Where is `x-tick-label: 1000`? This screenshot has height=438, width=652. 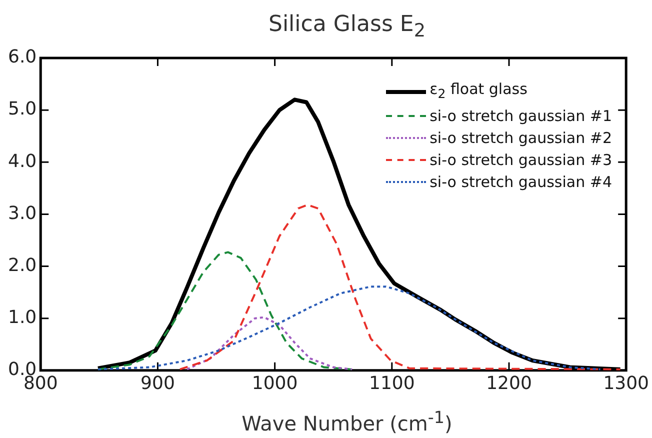 x-tick-label: 1000 is located at coordinates (275, 383).